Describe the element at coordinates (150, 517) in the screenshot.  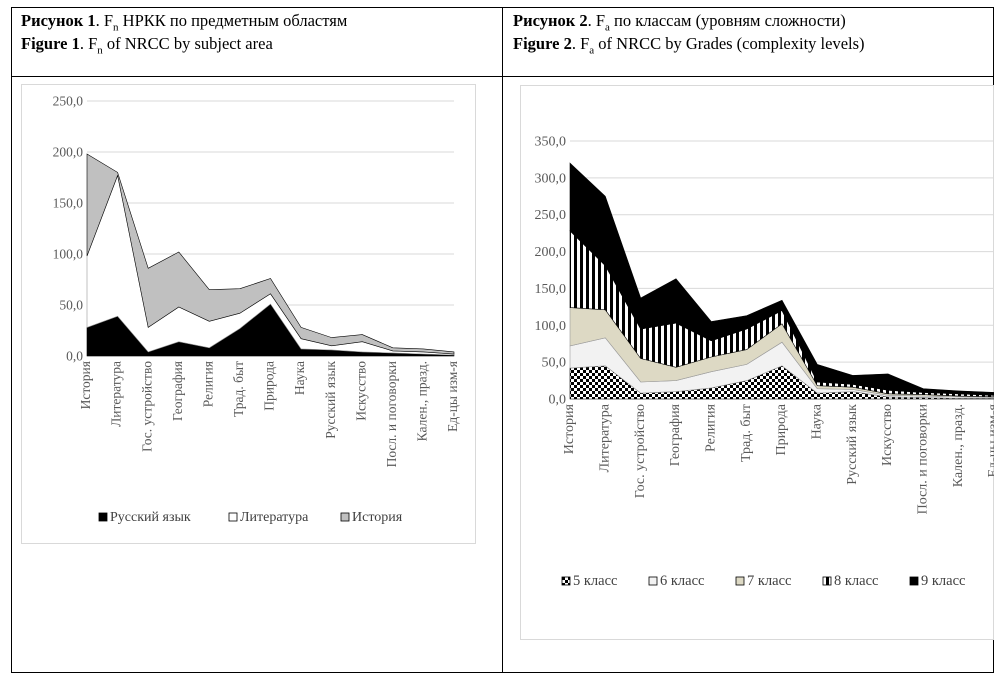
I see `chart1-legend-label: Русский язык` at that location.